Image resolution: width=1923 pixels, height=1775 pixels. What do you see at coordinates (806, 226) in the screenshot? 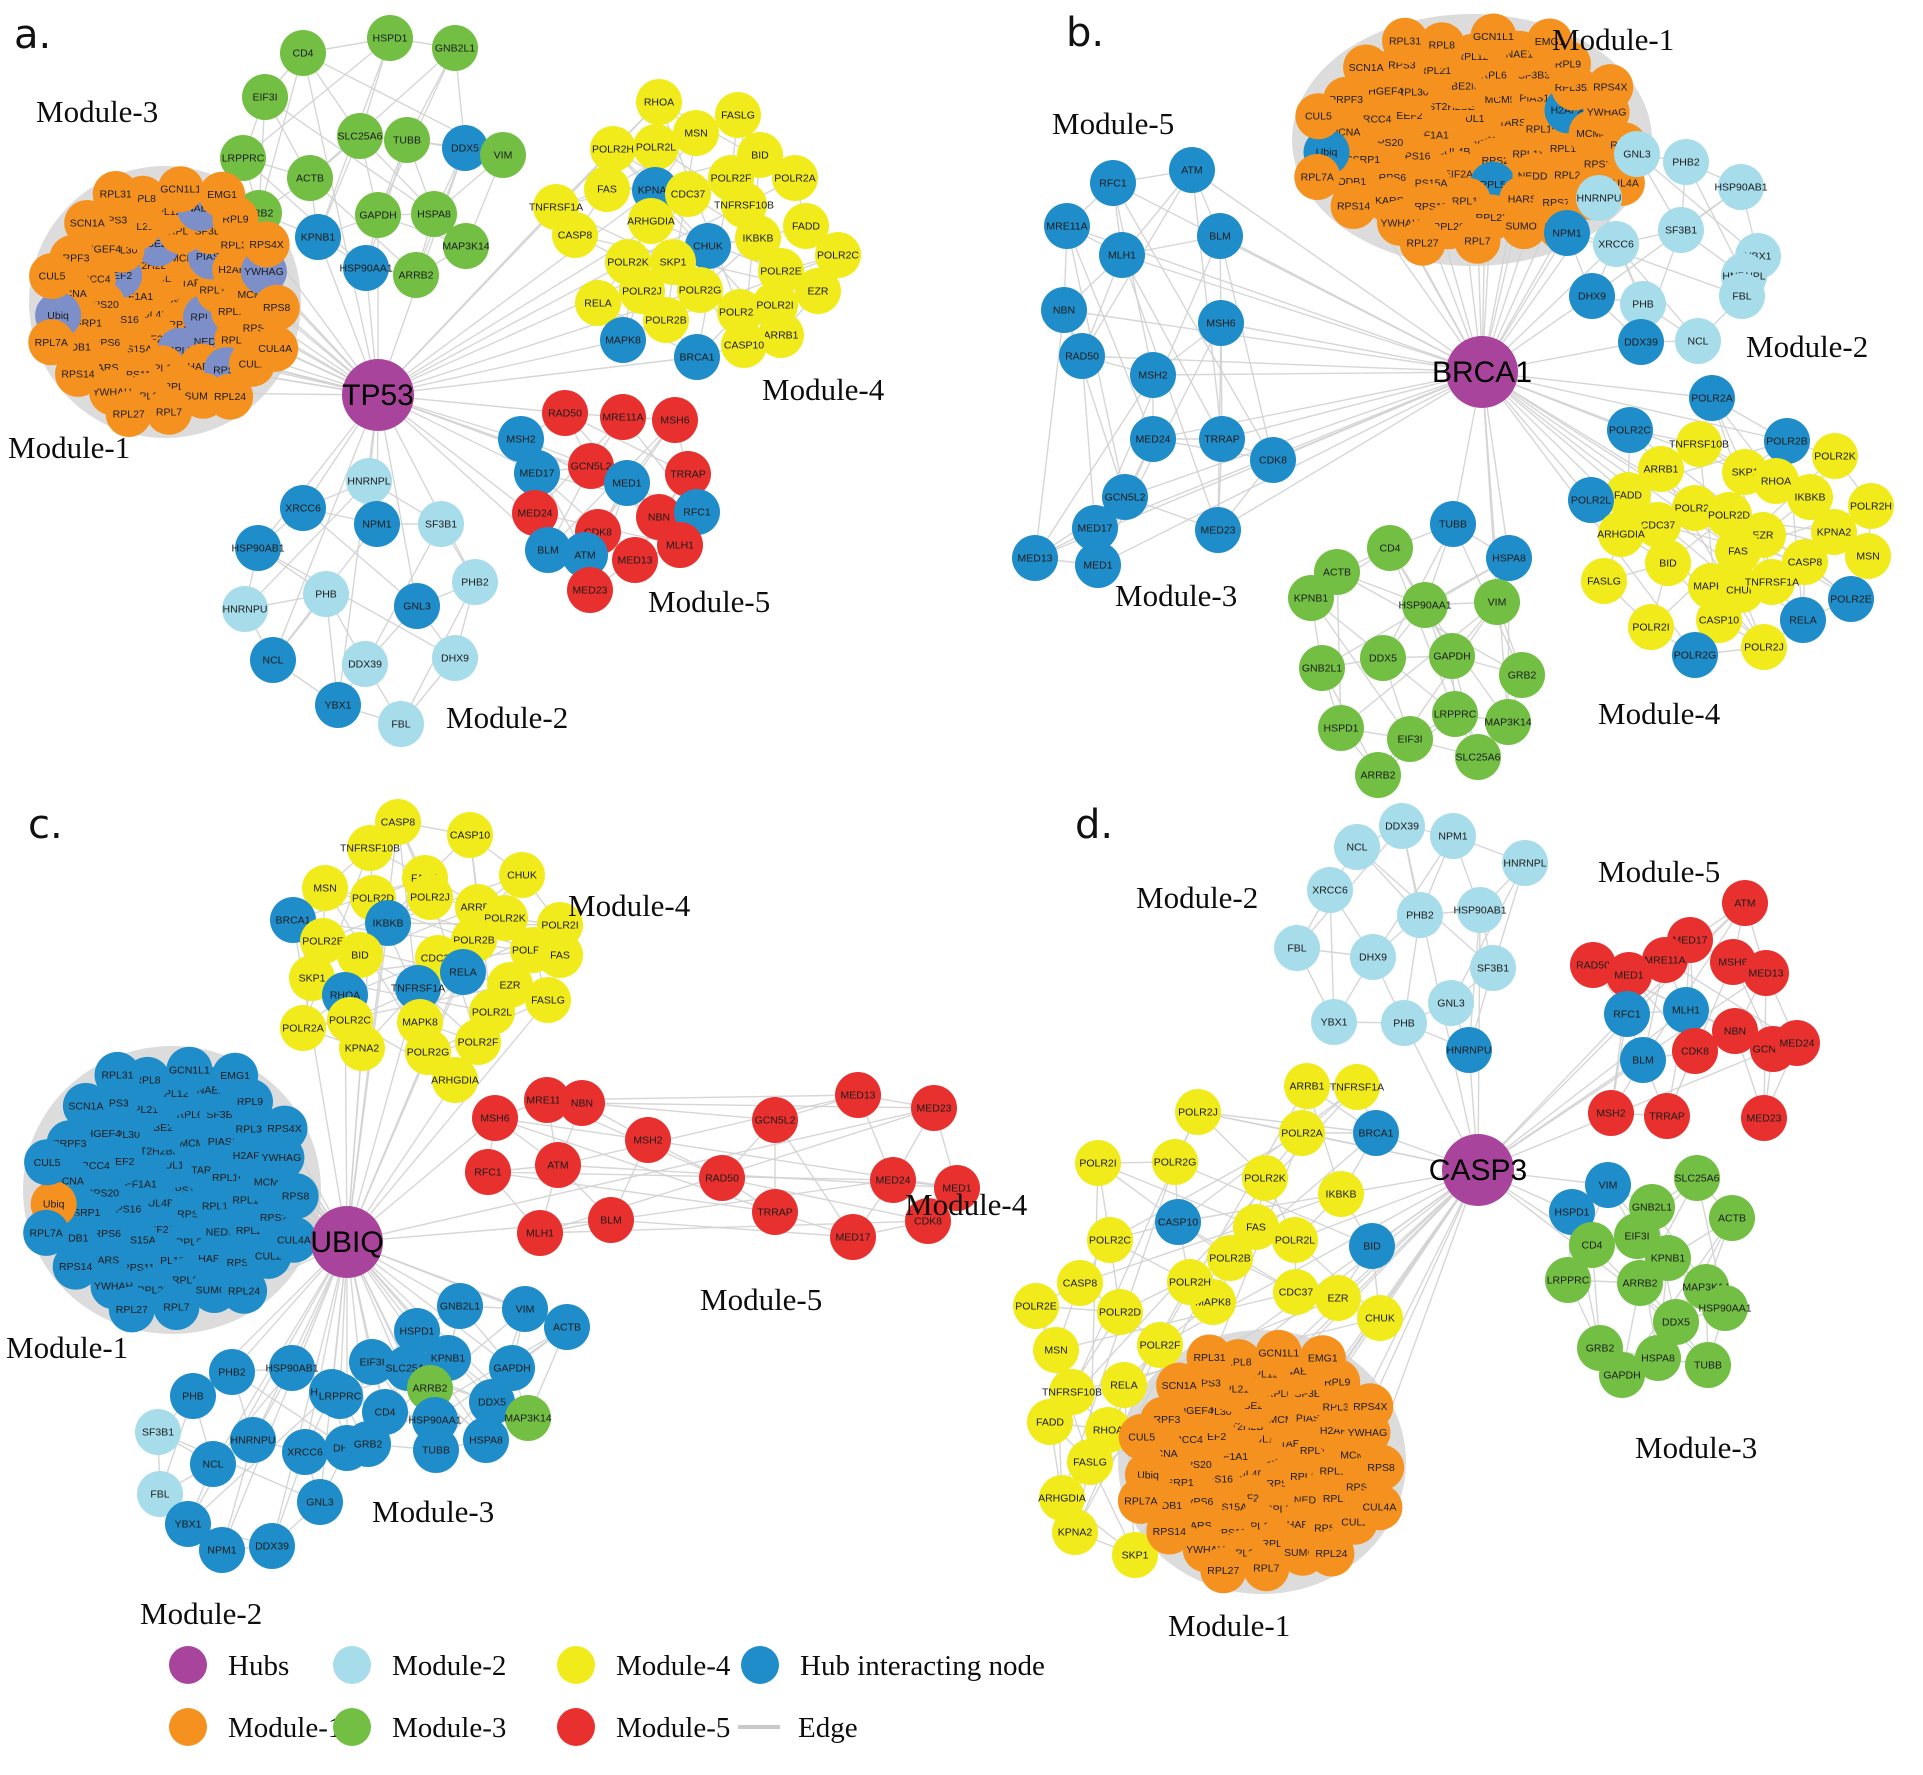
I see `node-fadd: FADD` at bounding box center [806, 226].